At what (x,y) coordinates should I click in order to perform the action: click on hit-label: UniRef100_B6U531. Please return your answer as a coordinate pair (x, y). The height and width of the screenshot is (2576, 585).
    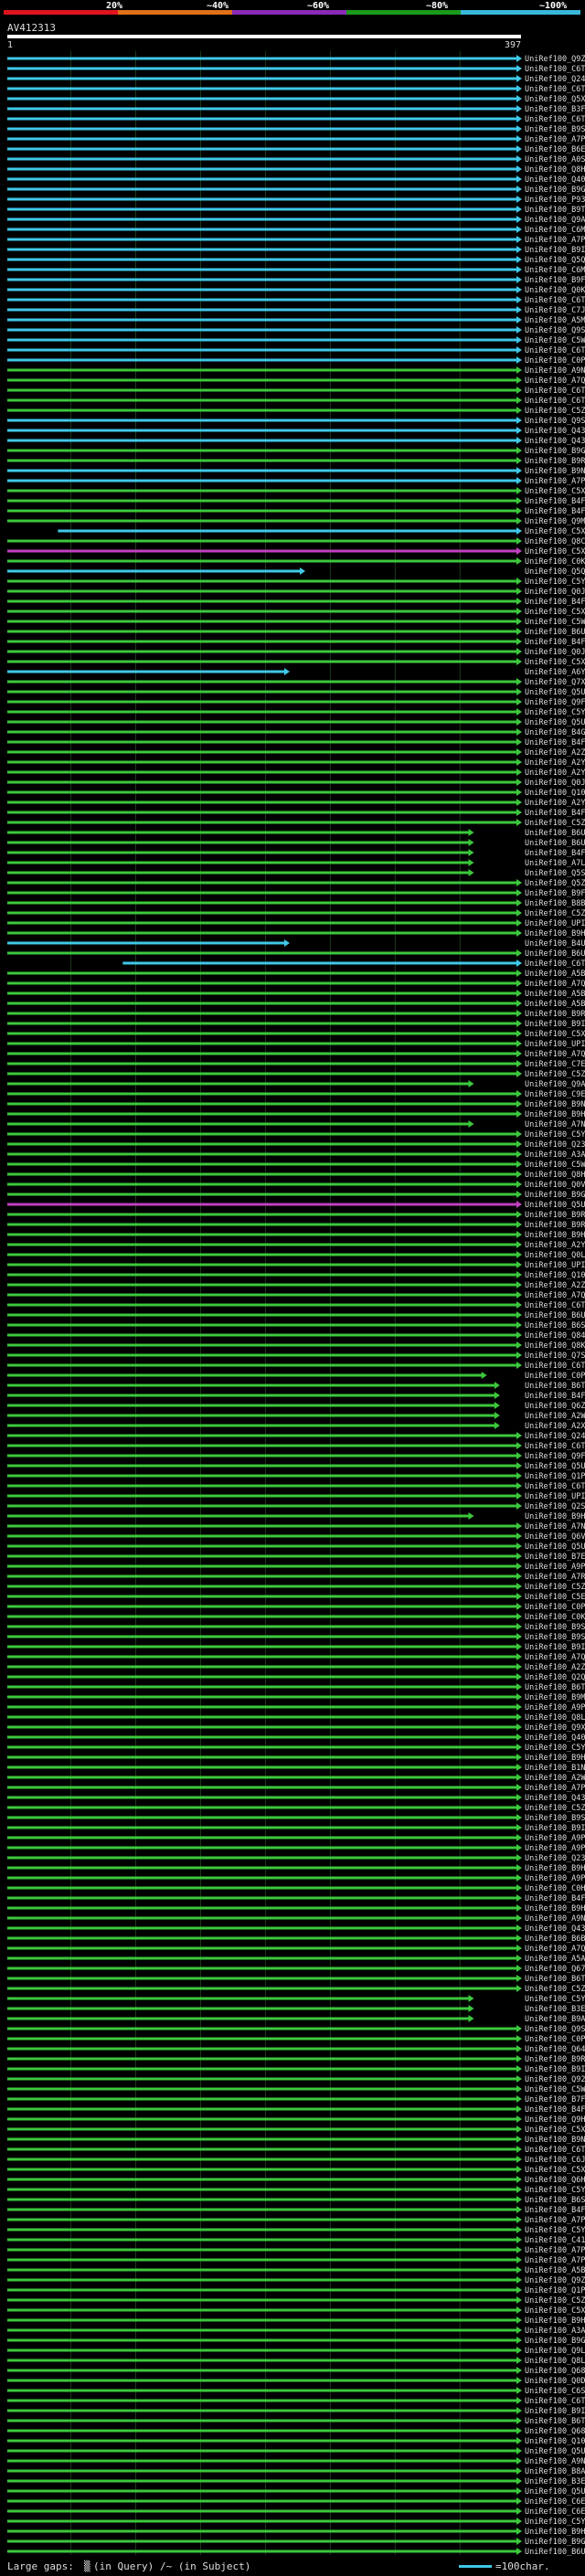
    Looking at the image, I should click on (555, 954).